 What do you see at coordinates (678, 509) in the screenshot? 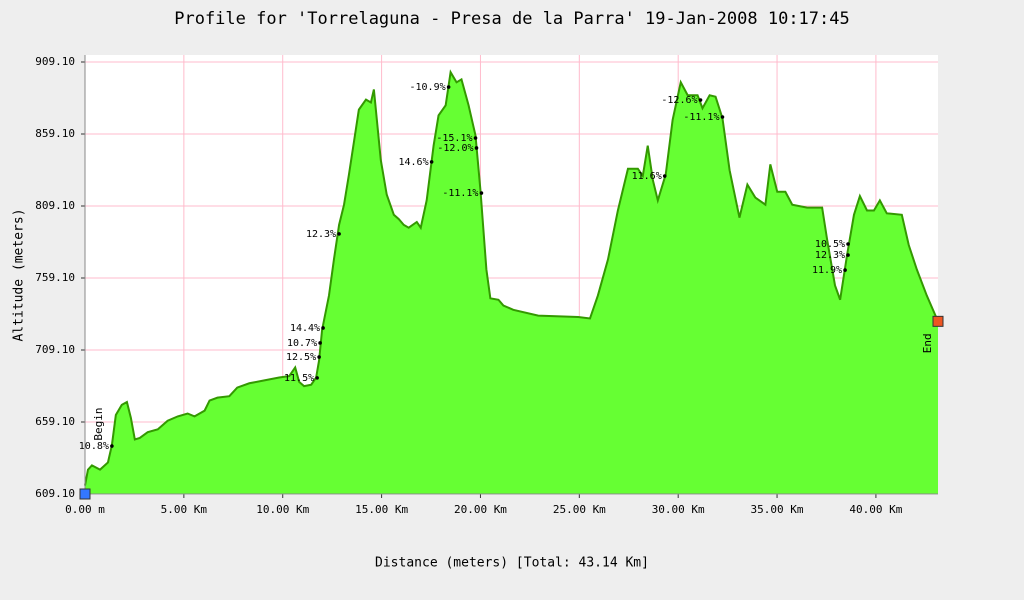
I see `x-tick-label: 30.00 Km` at bounding box center [678, 509].